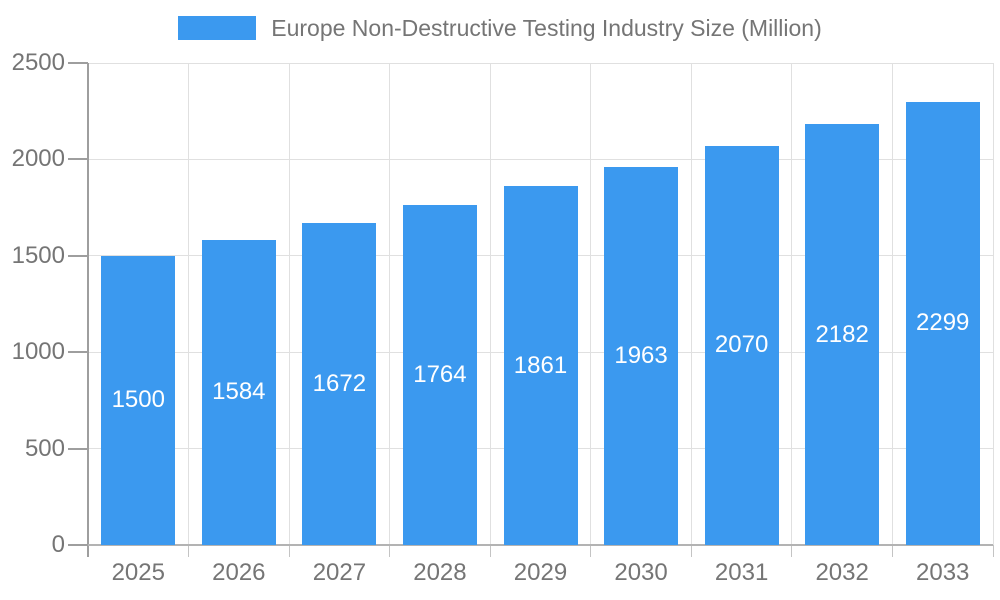  I want to click on bar-value-label: 1963, so click(641, 355).